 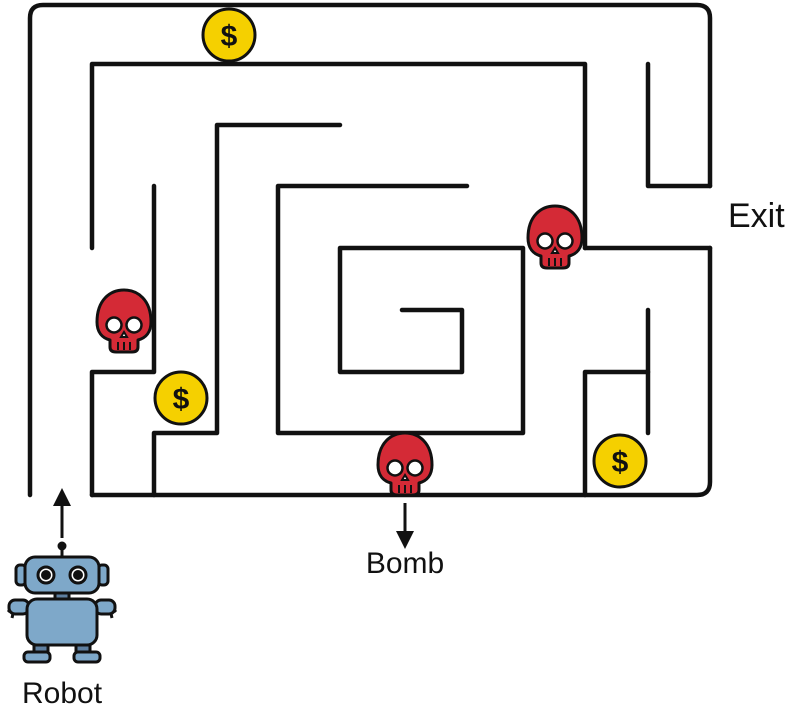 I want to click on spiral-outer, so click(x=400, y=309).